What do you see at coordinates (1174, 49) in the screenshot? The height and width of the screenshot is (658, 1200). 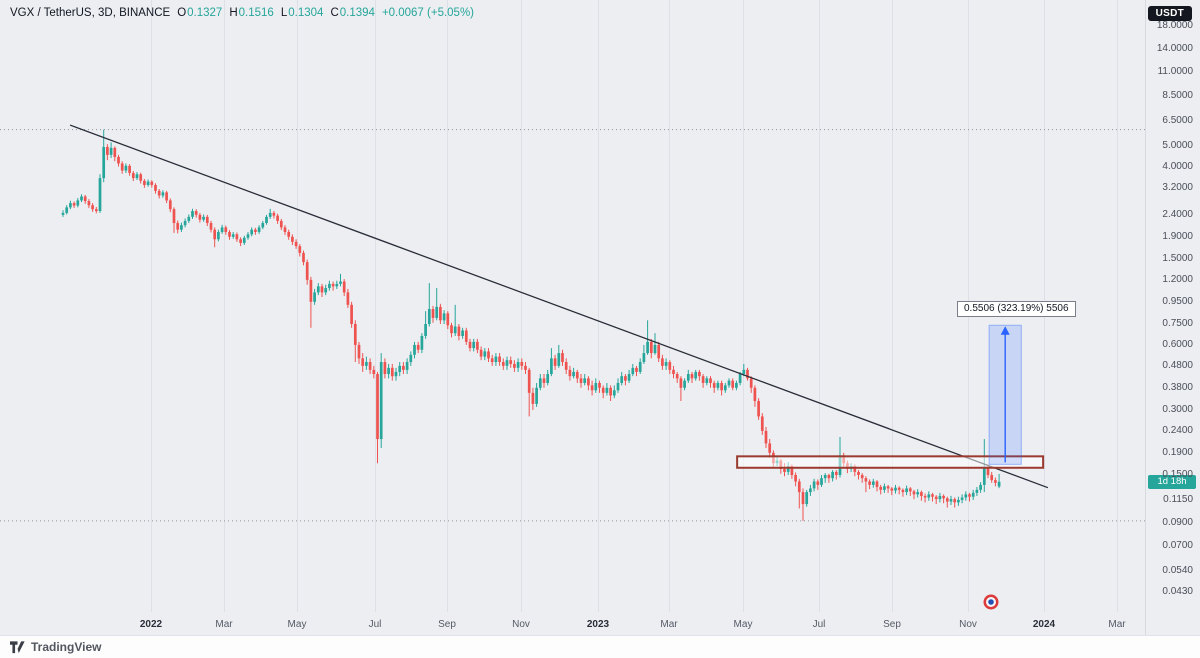 I see `price-tick-label: 14.0000` at bounding box center [1174, 49].